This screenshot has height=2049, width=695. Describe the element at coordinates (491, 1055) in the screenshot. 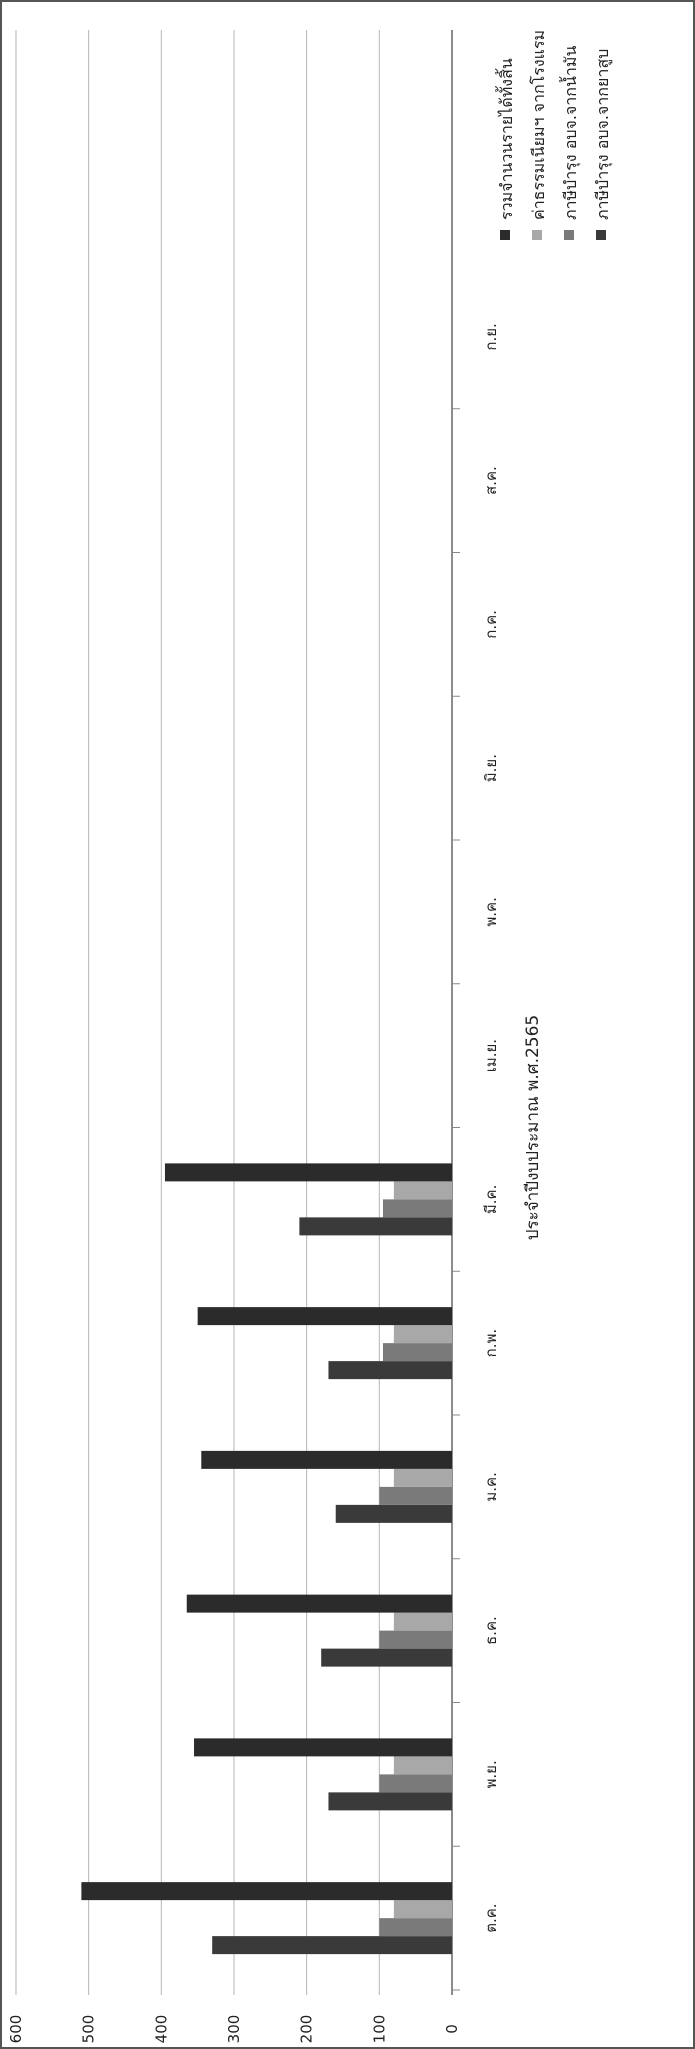

I see `category-label: เม.ย.` at that location.